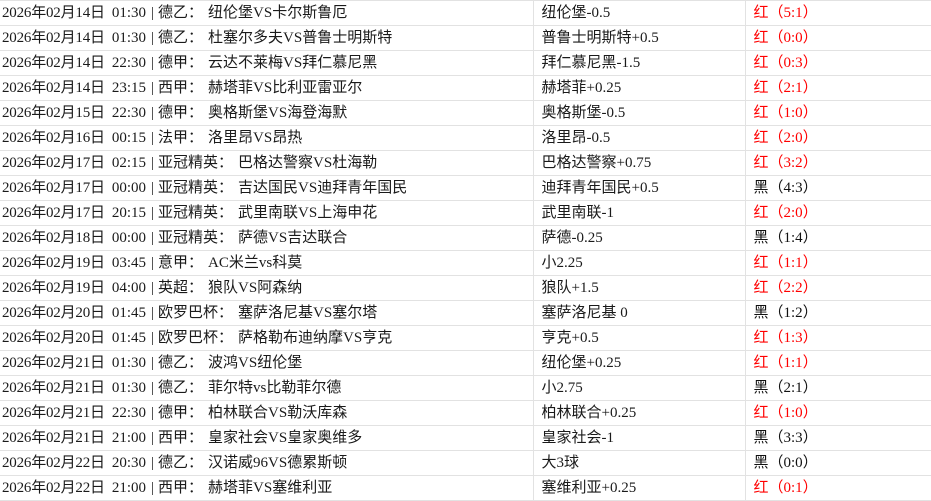  I want to click on match-teams: 巴格达警察VS杜海勒, so click(308, 163).